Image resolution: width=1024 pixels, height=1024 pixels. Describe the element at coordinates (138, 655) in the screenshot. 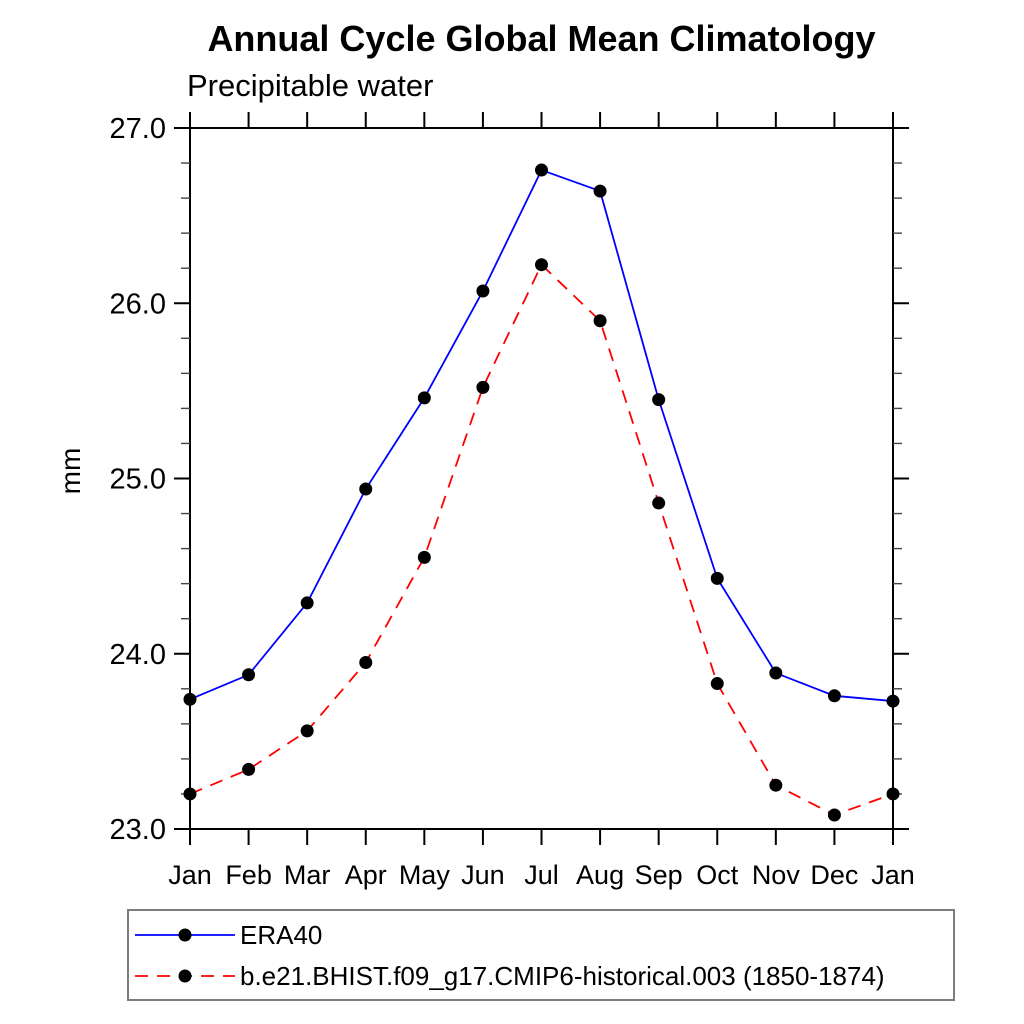

I see `y-tick-label: 24.0` at that location.